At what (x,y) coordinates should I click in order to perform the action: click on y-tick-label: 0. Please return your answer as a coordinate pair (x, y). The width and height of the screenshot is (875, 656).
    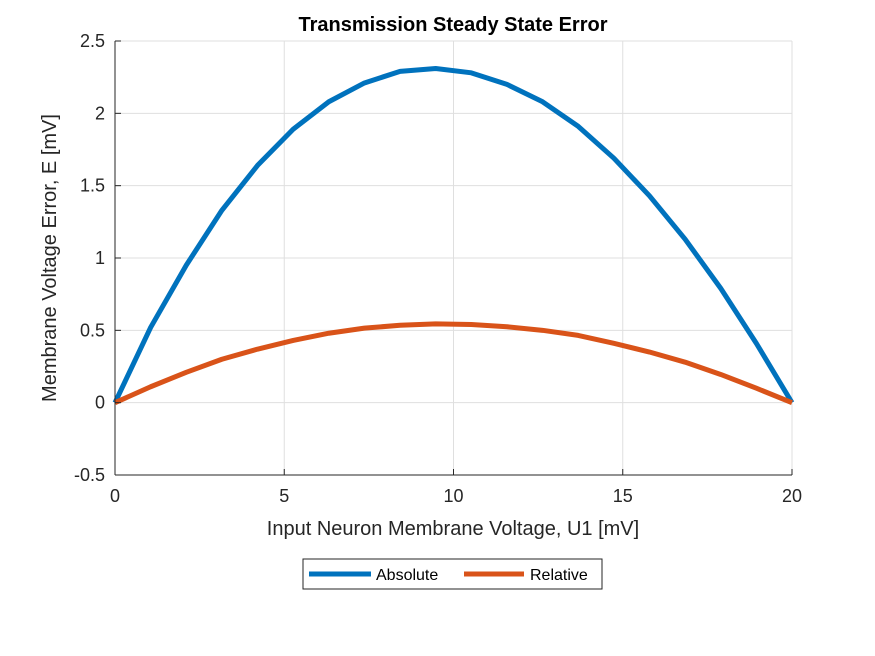
    Looking at the image, I should click on (100, 403).